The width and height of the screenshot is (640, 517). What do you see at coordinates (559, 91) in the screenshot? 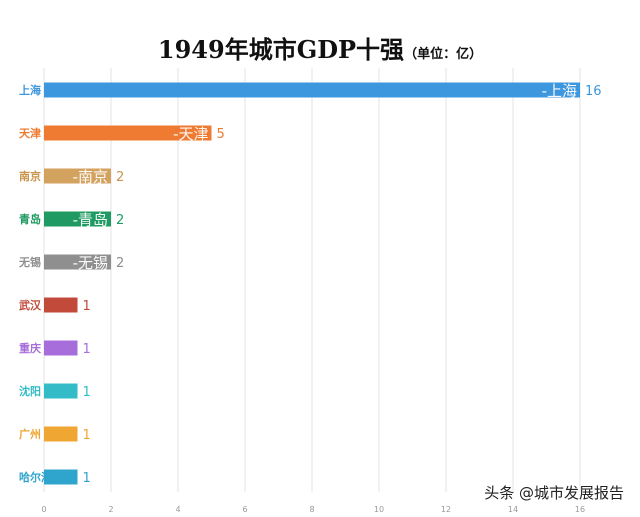
I see `in-bar-label: -上海` at bounding box center [559, 91].